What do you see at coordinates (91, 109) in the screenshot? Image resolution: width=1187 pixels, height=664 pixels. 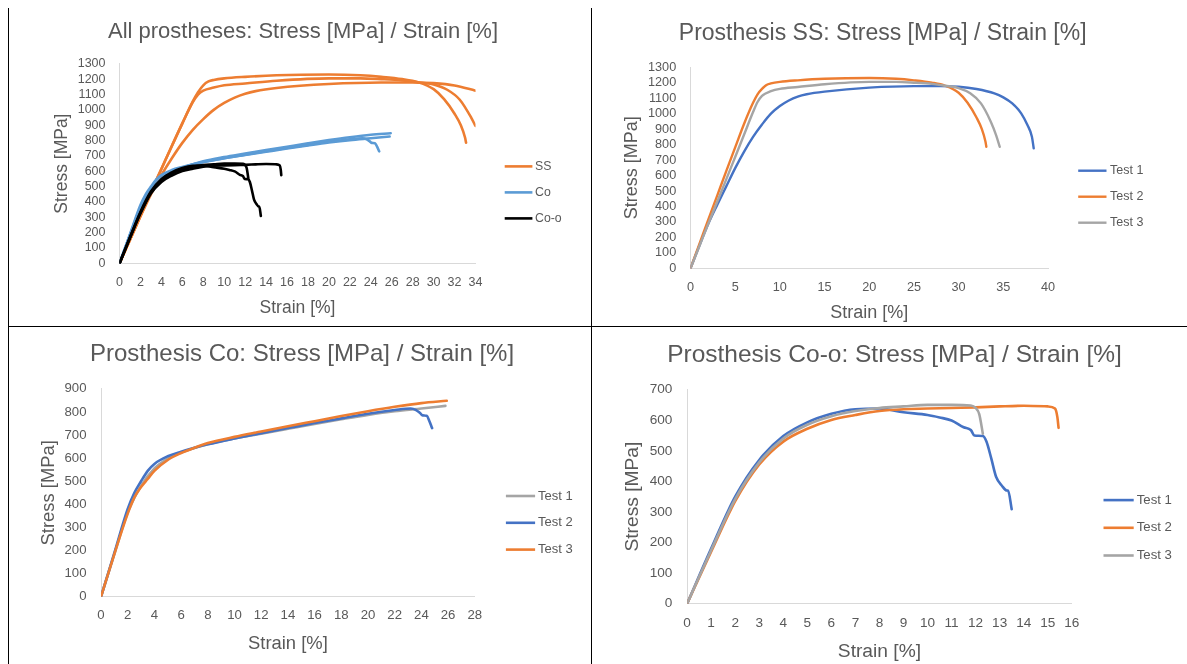 I see `y-tick-label: 1000` at bounding box center [91, 109].